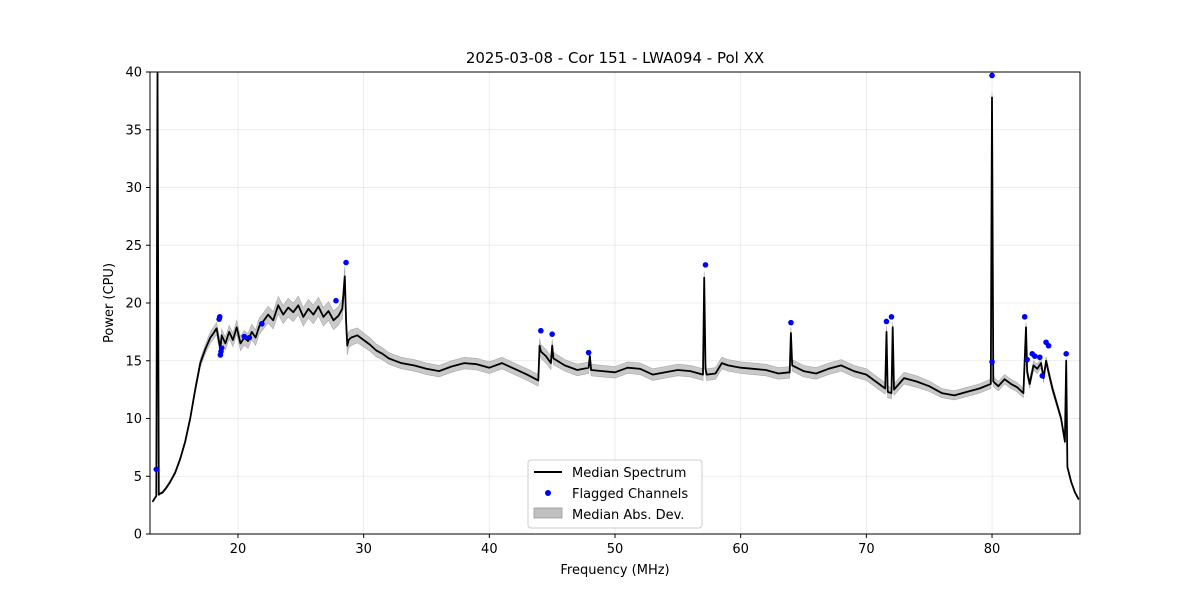  I want to click on x-tick-label: 80, so click(992, 549).